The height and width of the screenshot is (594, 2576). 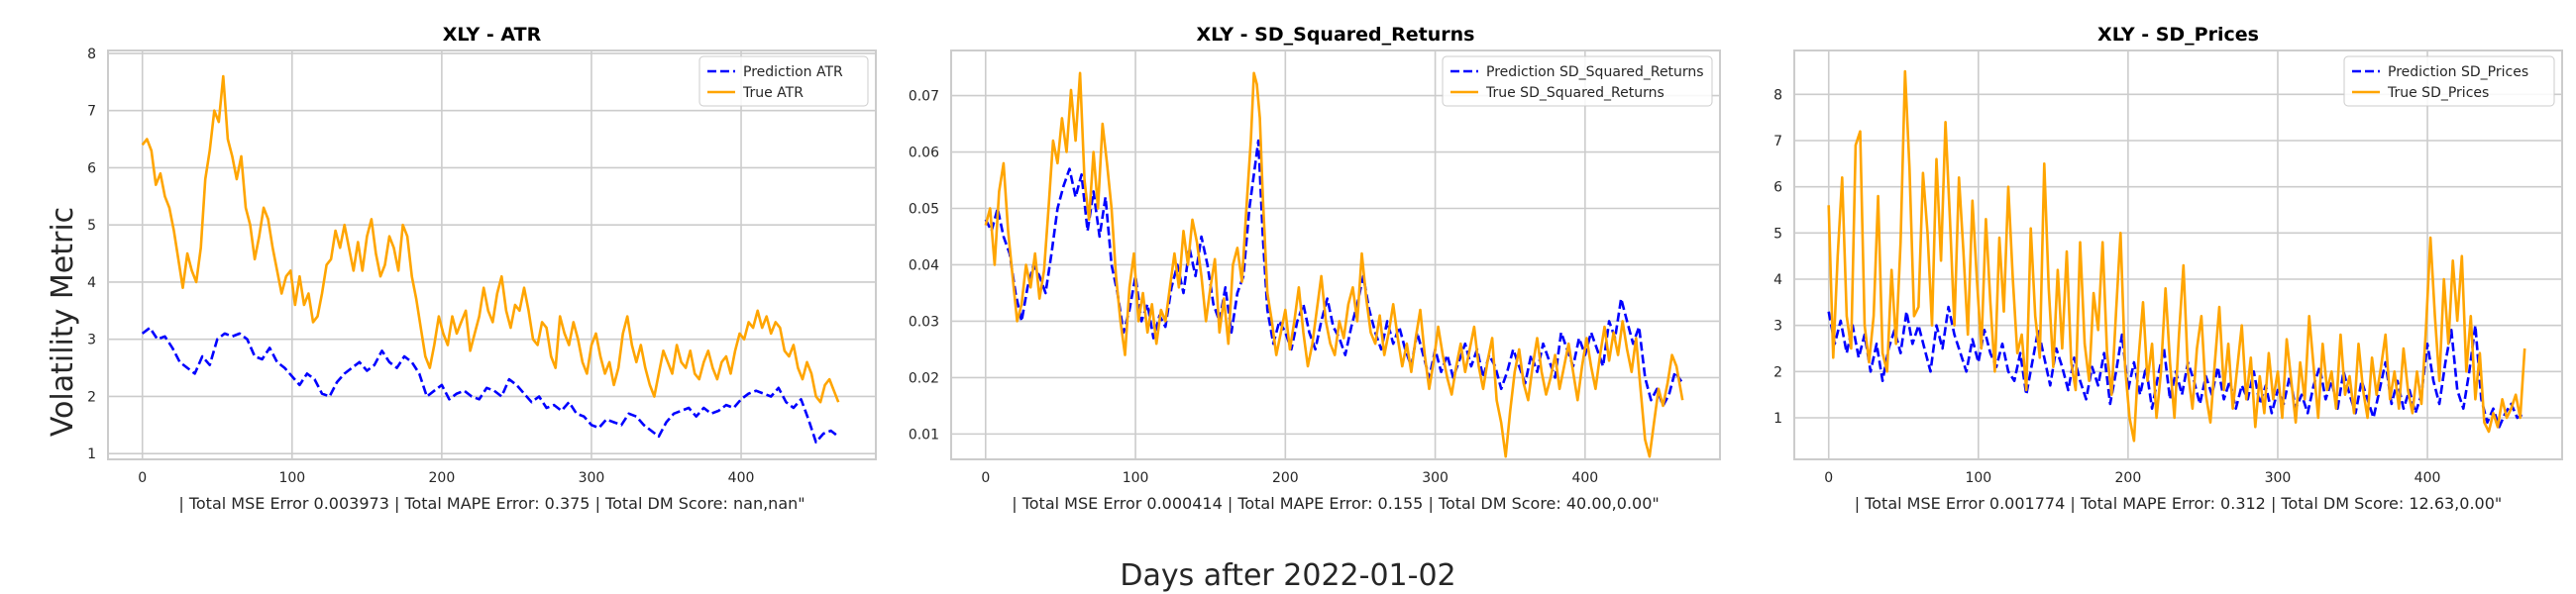 What do you see at coordinates (924, 378) in the screenshot?
I see `chart-2-y-tick-label-1: 0.02` at bounding box center [924, 378].